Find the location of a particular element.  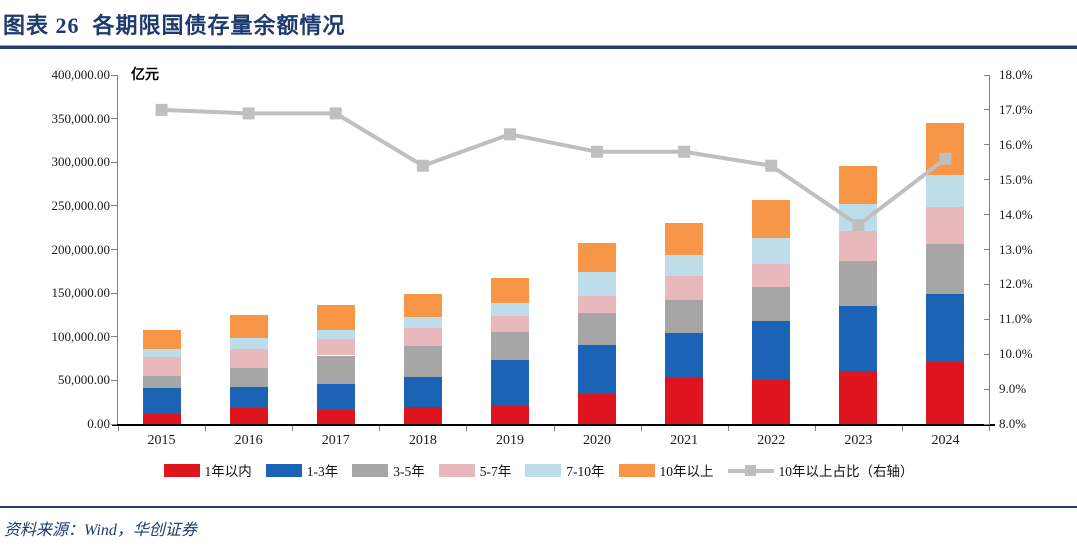

y-axis-label-right: 18.0% is located at coordinates (1016, 74).